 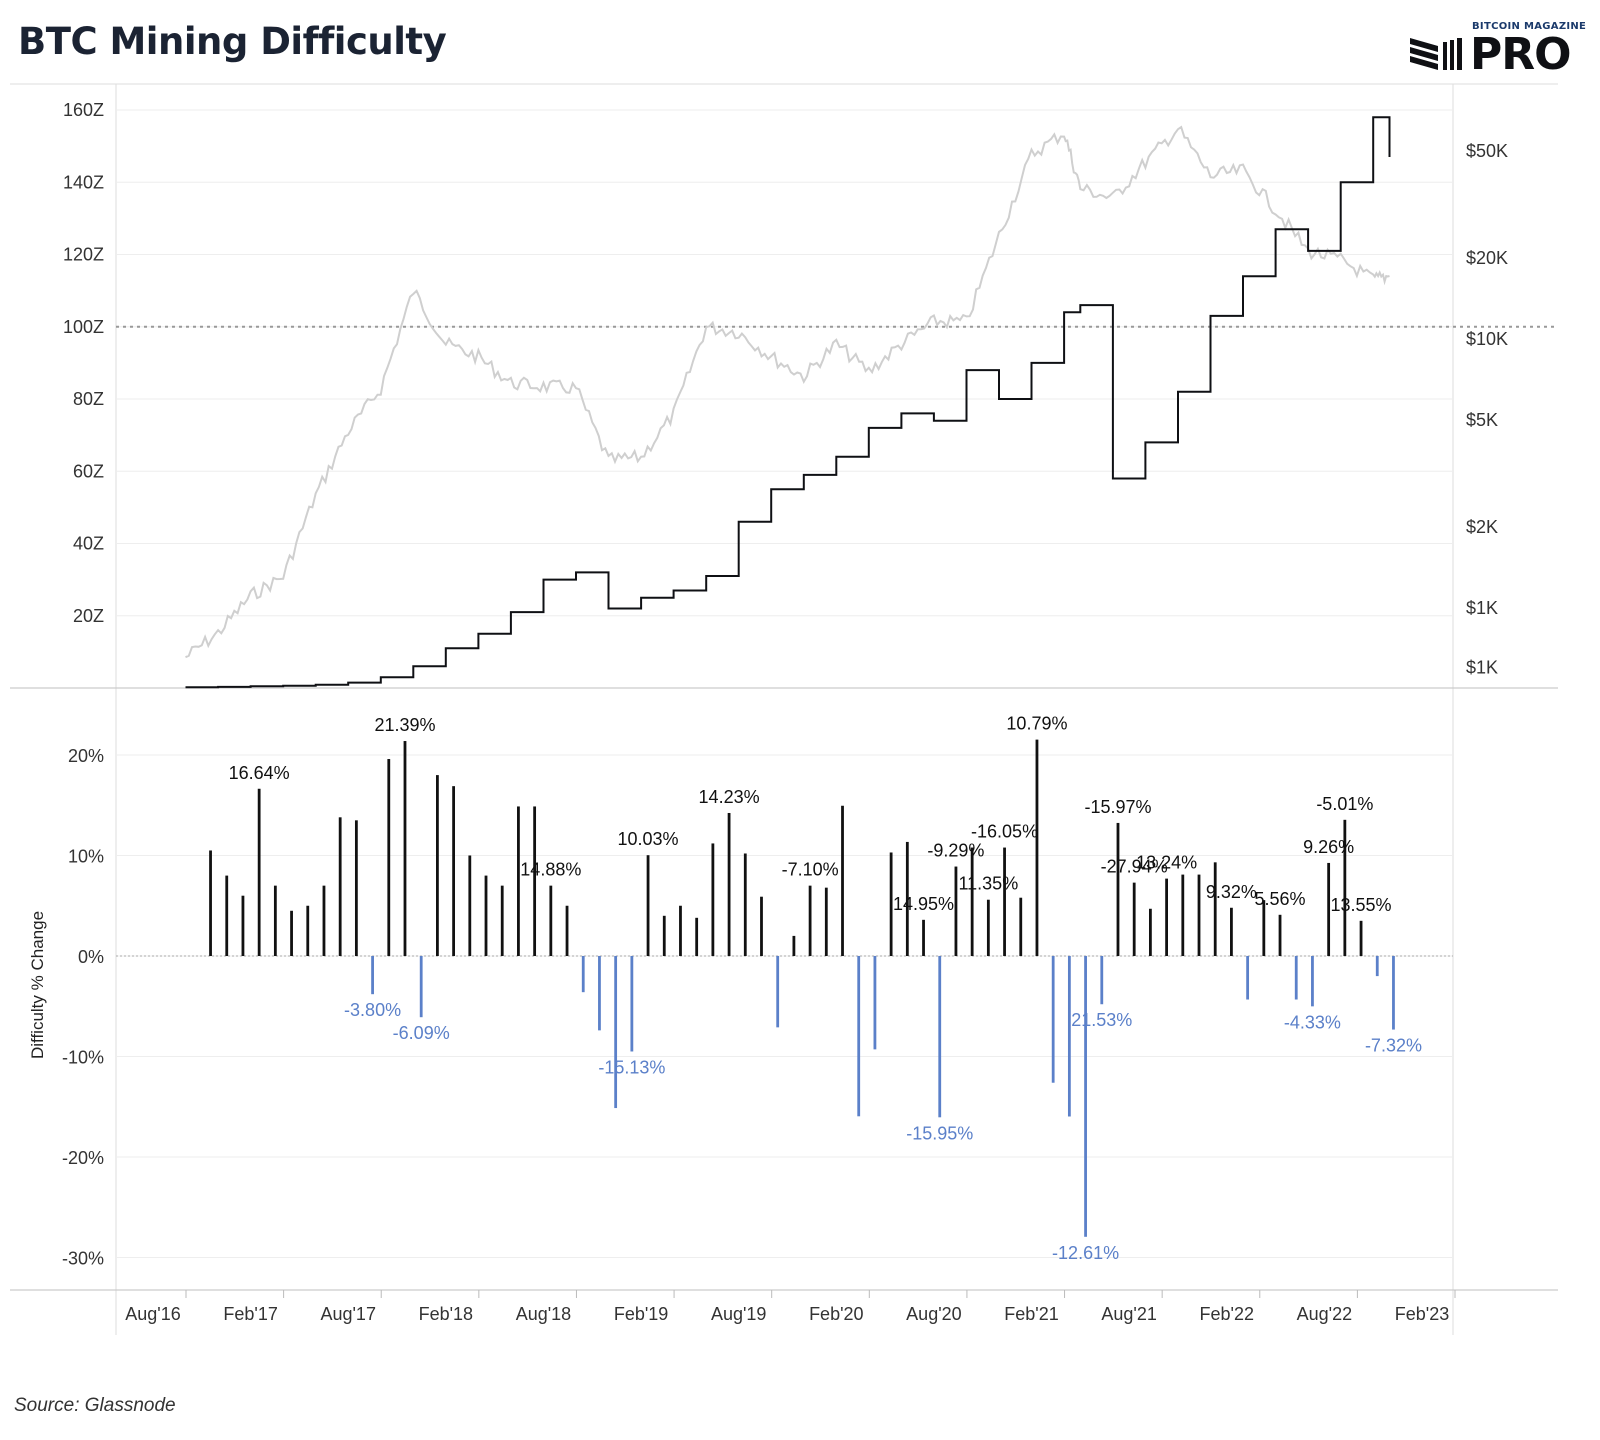 I want to click on bar-value-label: 5.56%, so click(x=1280, y=899).